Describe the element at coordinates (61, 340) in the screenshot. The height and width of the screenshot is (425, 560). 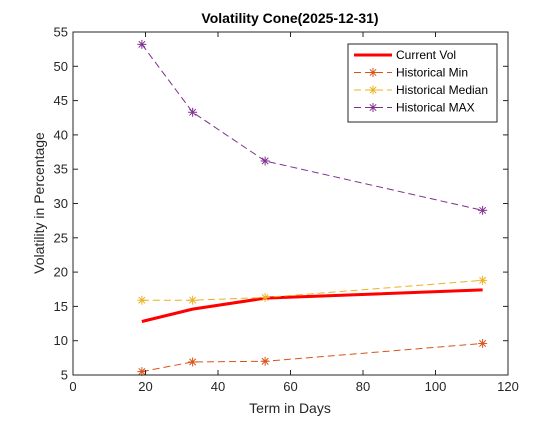
I see `y-tick-label: 10` at that location.